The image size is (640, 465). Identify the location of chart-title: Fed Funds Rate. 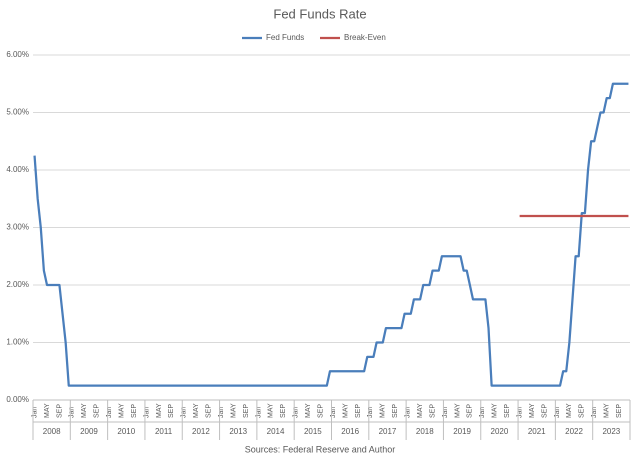
(319, 13).